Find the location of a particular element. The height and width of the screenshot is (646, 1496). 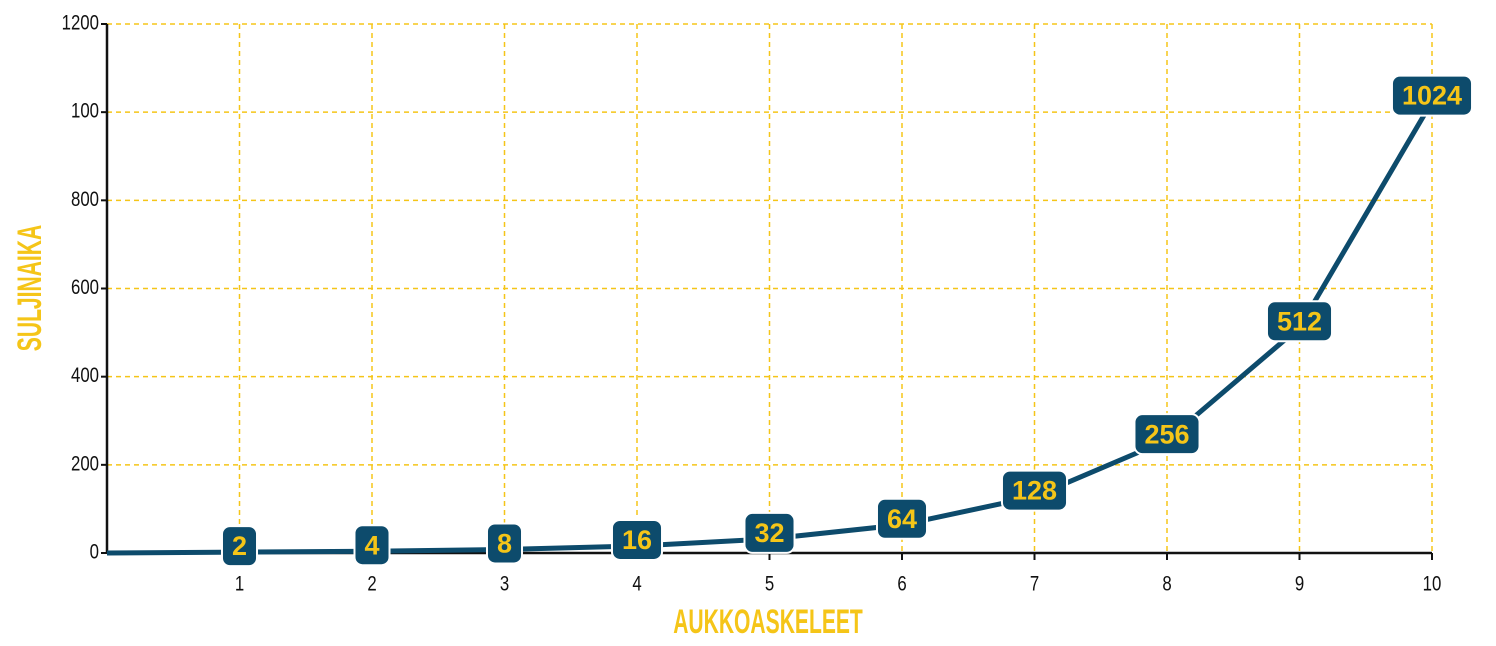

x-tick-label: 2 is located at coordinates (371, 584).